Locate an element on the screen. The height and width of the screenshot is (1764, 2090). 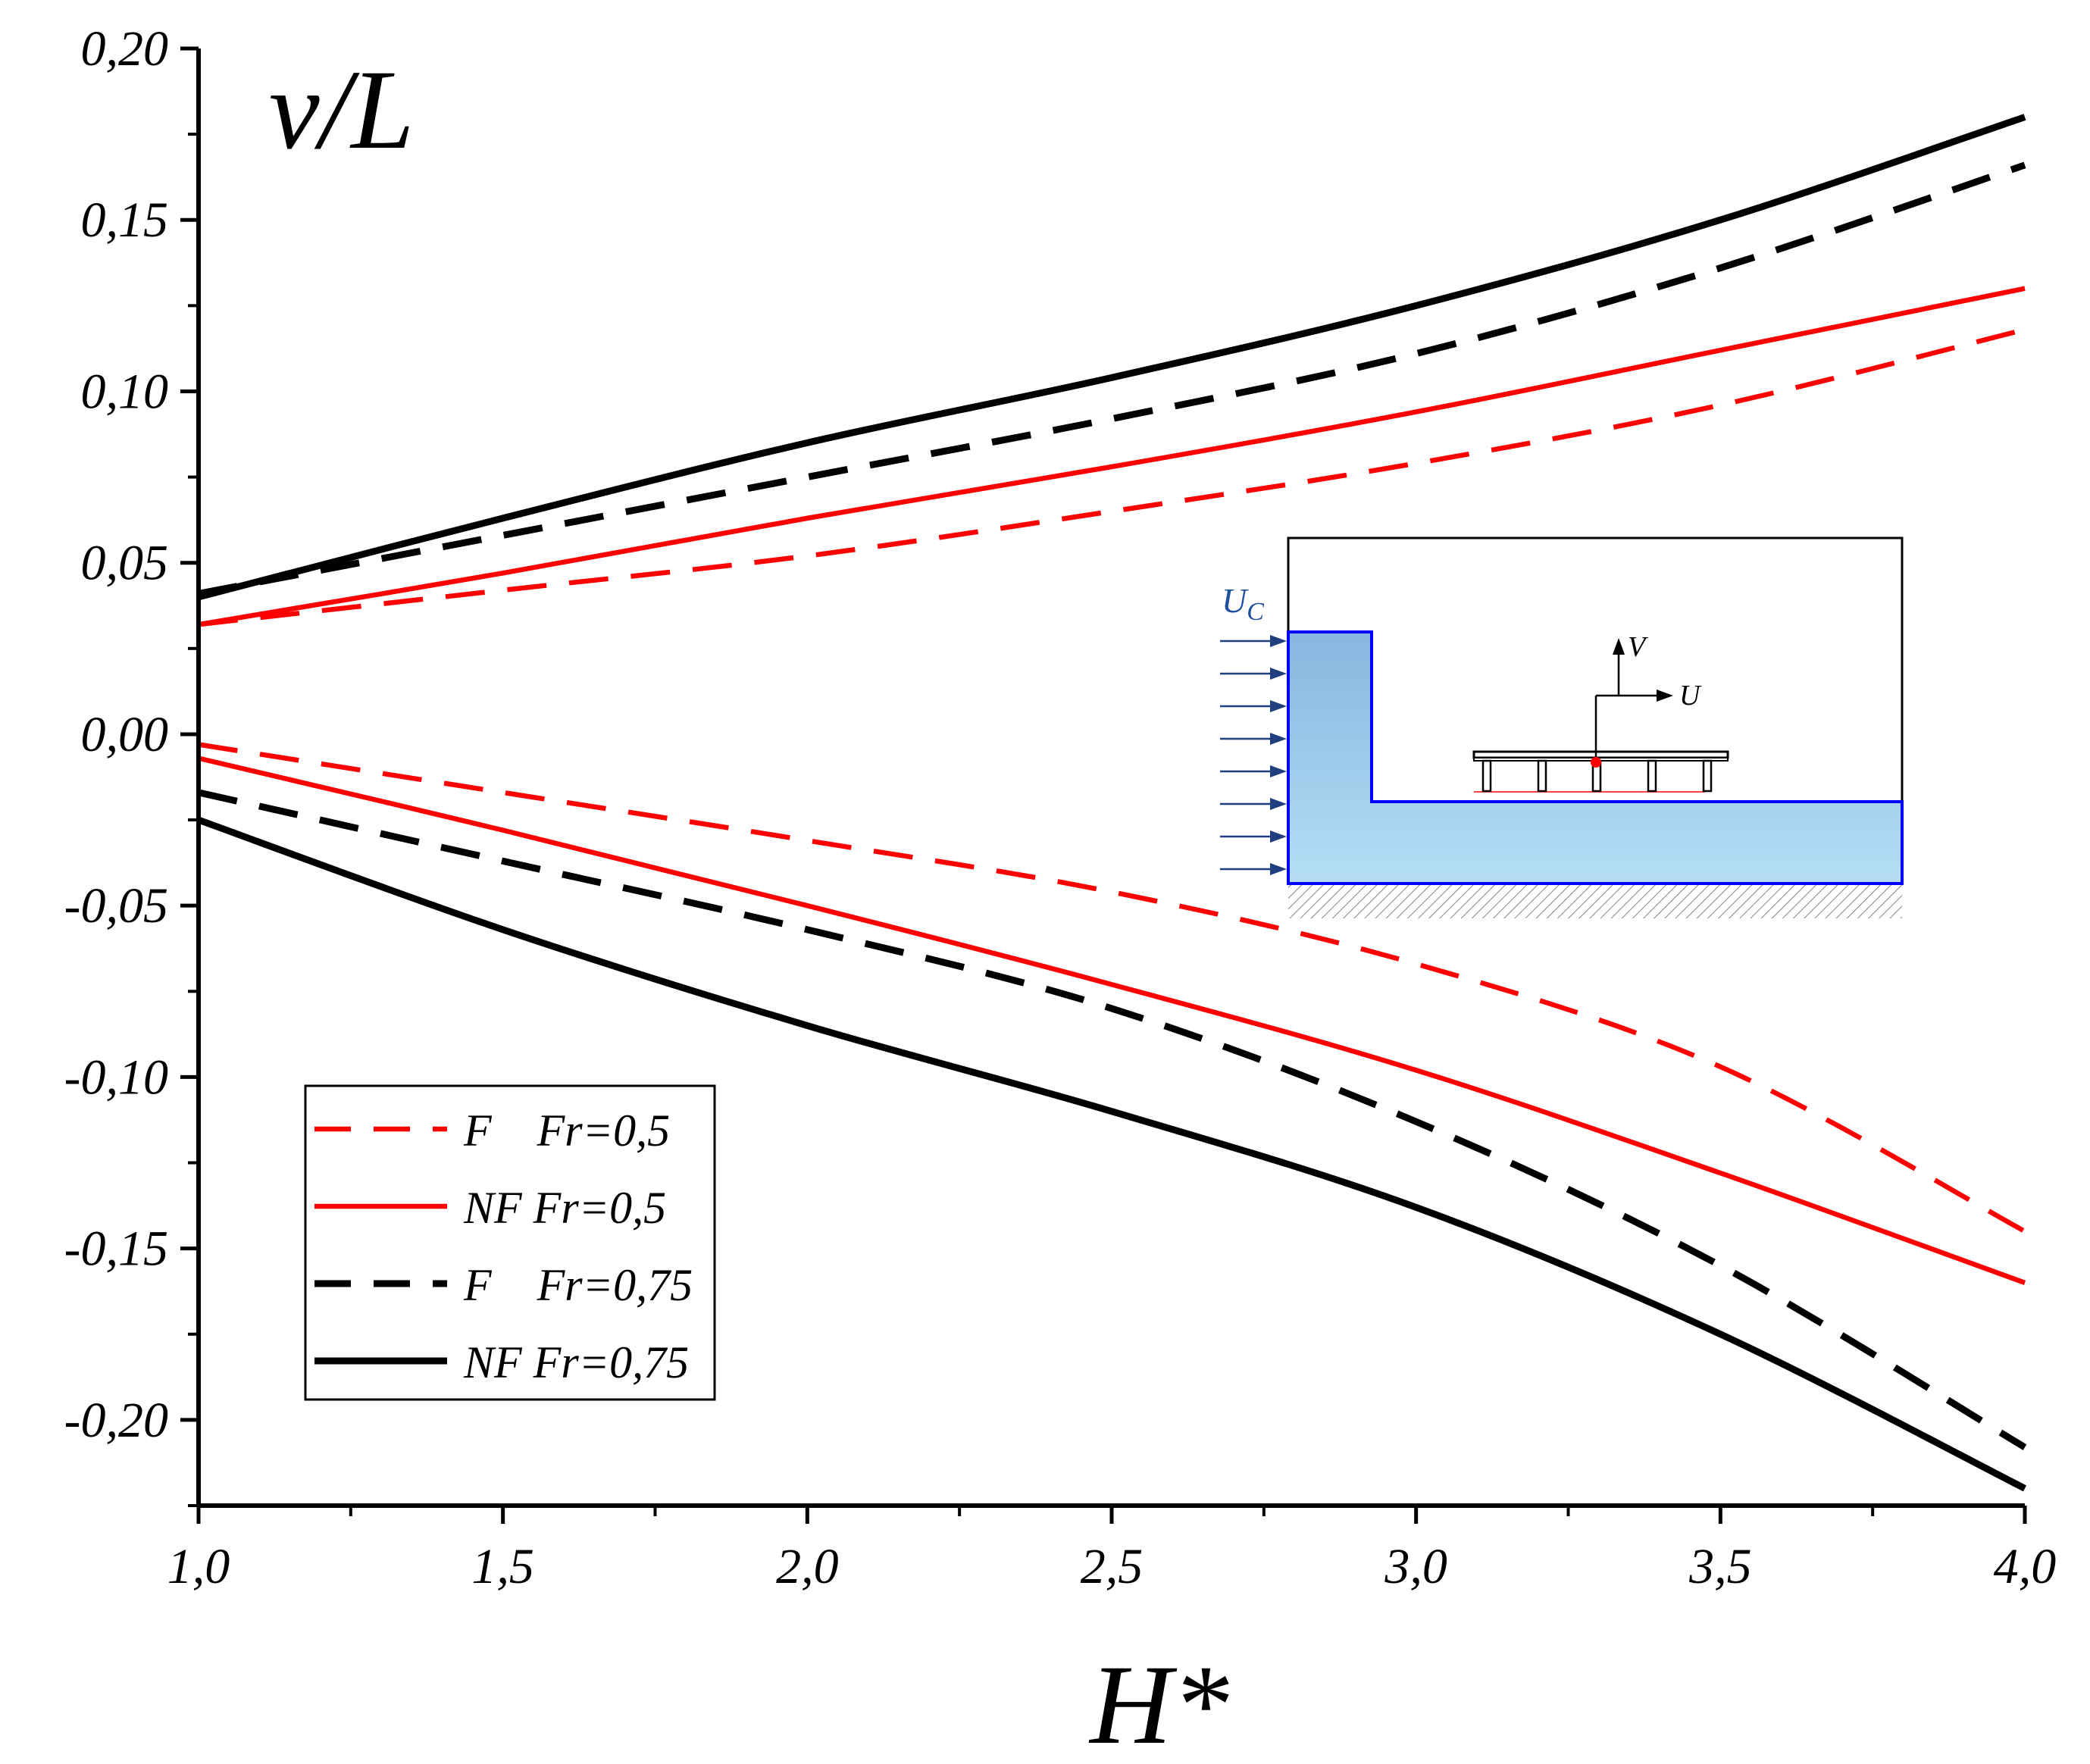
legend: F Fr=0,5 NF Fr=0,5 F Fr=0,75 NF Fr=0,75 is located at coordinates (510, 1242).